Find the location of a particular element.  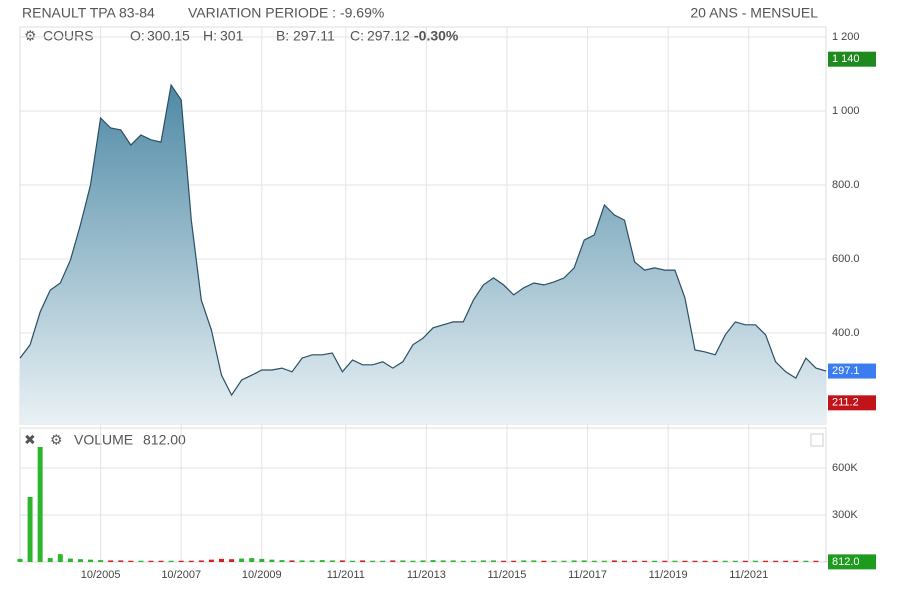

title: RENAULT TPA 83-84 is located at coordinates (88, 13).